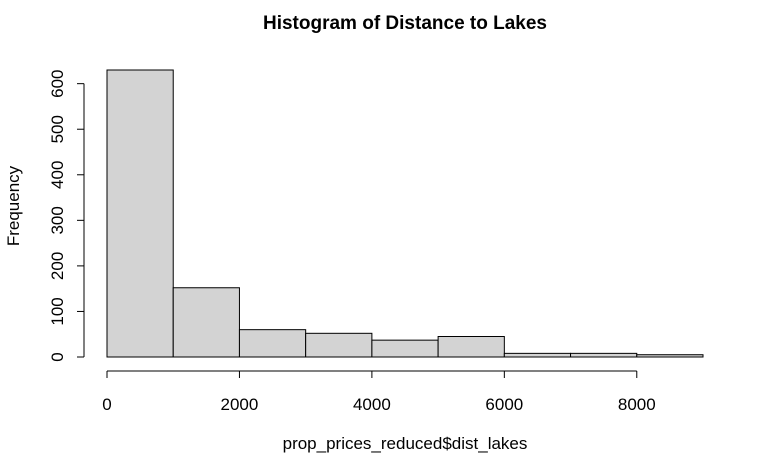 The image size is (770, 475). I want to click on y-axis: 0 100 200 300 400 500 600, so click(66, 215).